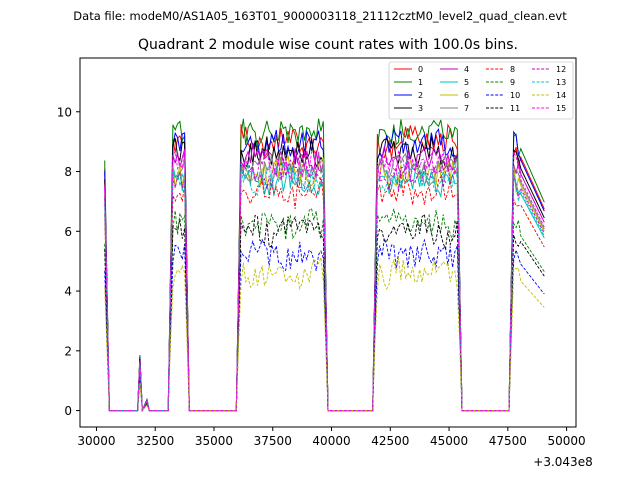 This screenshot has width=640, height=484. Describe the element at coordinates (214, 441) in the screenshot. I see `x-tick-label: 35000` at that location.